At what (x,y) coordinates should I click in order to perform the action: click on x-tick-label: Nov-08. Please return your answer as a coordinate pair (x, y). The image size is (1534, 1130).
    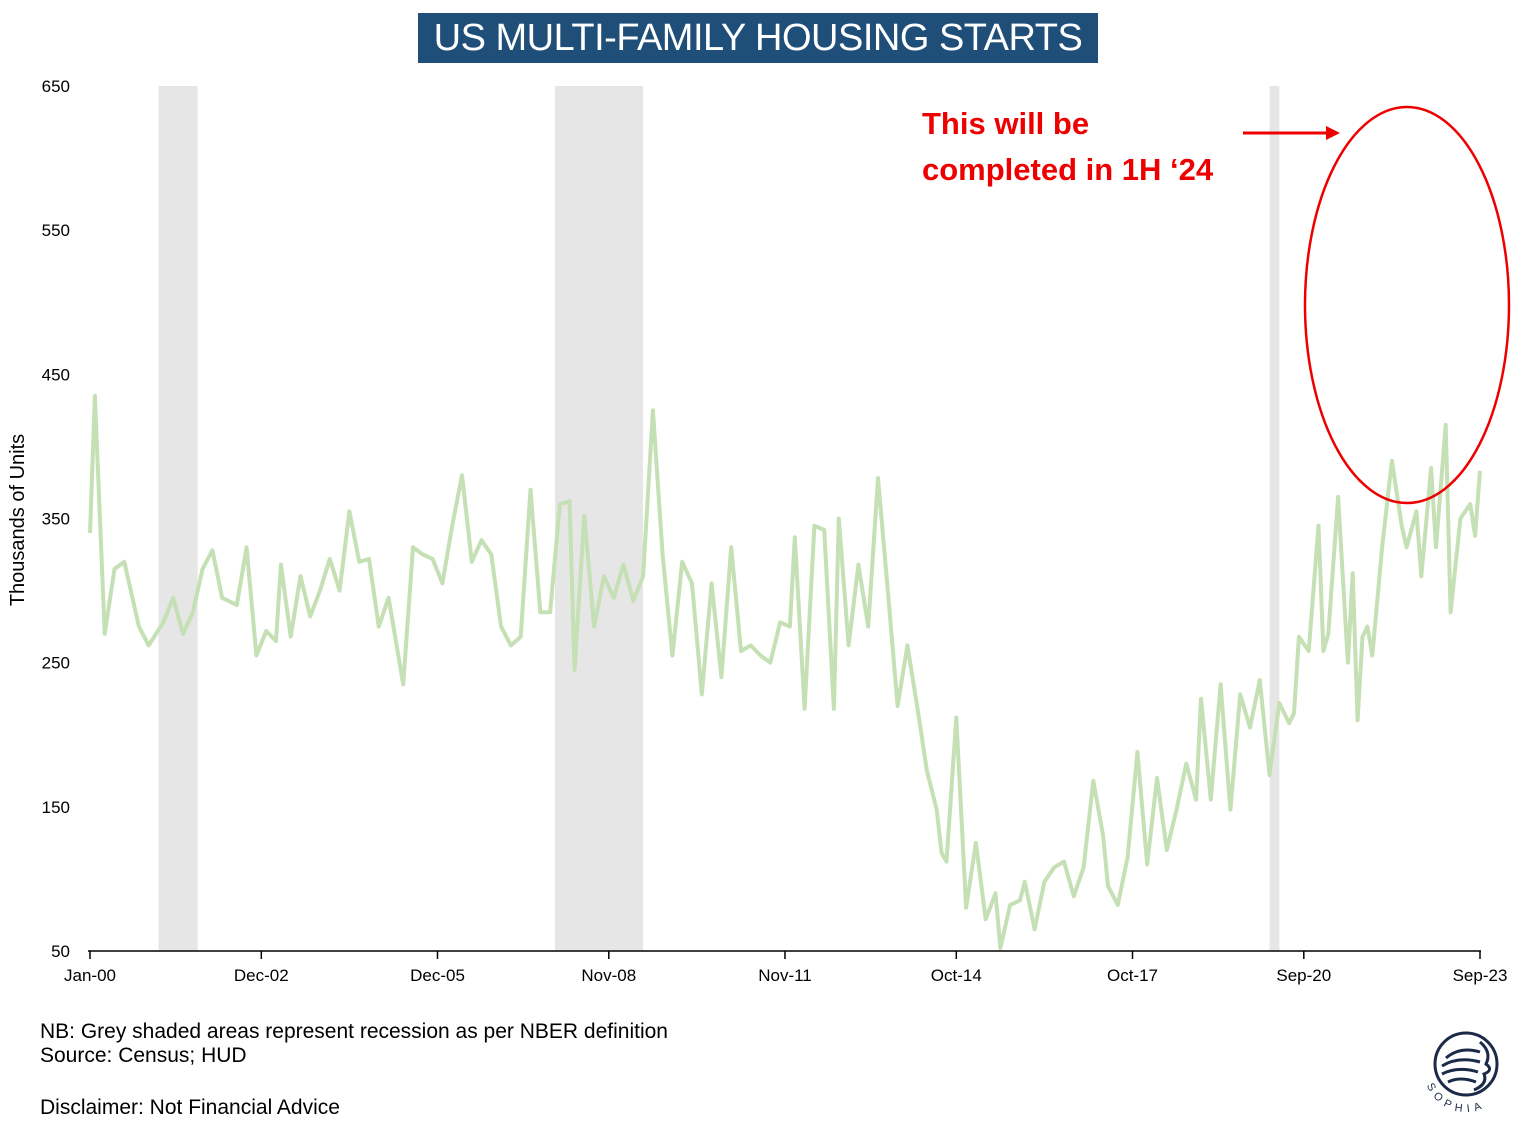
    Looking at the image, I should click on (608, 975).